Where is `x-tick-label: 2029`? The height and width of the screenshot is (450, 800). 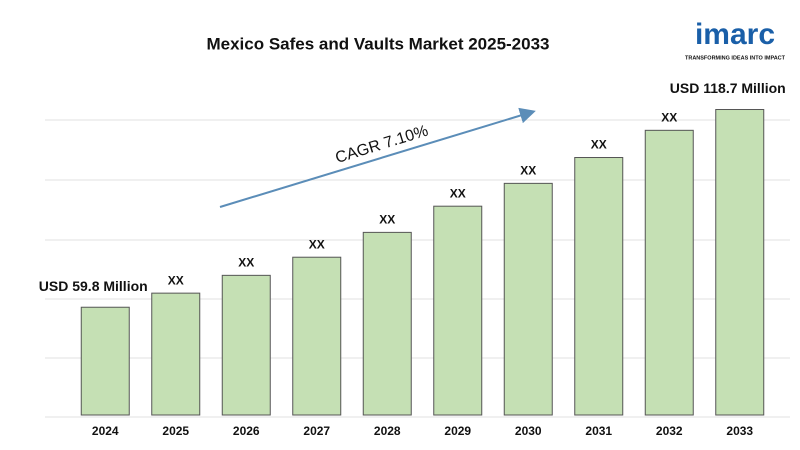 x-tick-label: 2029 is located at coordinates (457, 431).